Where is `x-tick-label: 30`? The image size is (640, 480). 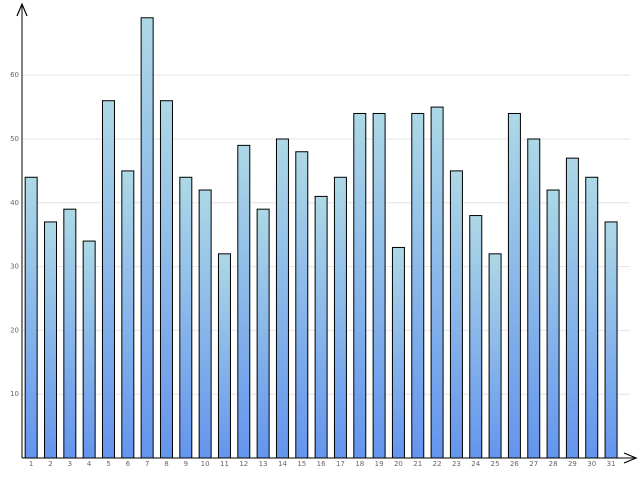 x-tick-label: 30 is located at coordinates (591, 464).